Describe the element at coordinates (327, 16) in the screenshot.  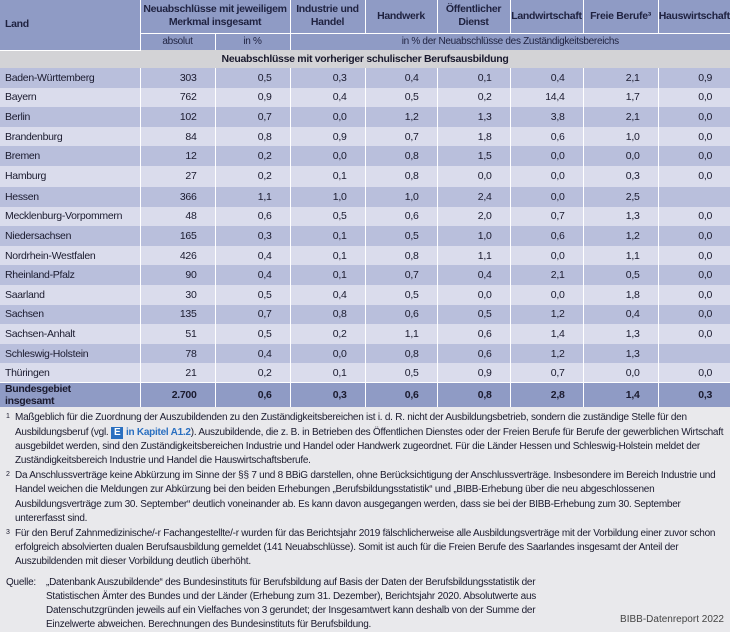
I see `header-industrie-handel: Industrie und Handel` at that location.